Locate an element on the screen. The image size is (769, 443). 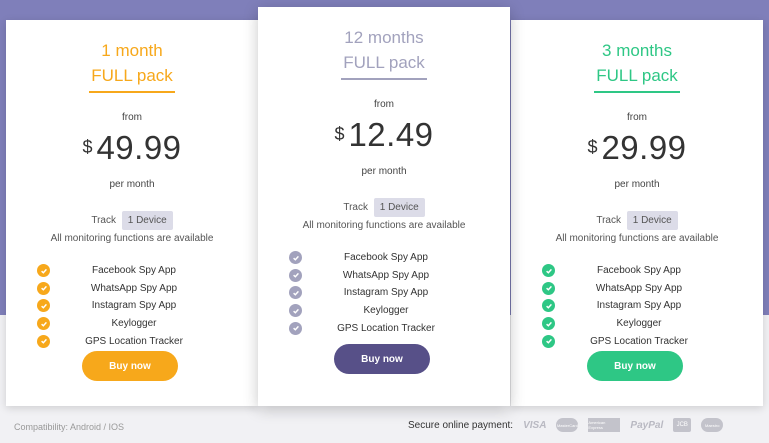
plan-title: 1 month is located at coordinates (132, 50).